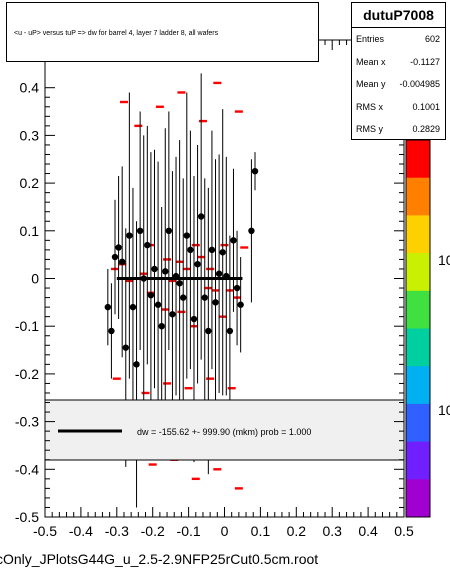 The height and width of the screenshot is (575, 450). Describe the element at coordinates (398, 129) in the screenshot. I see `stats-row: RMS y 0.2829` at that location.